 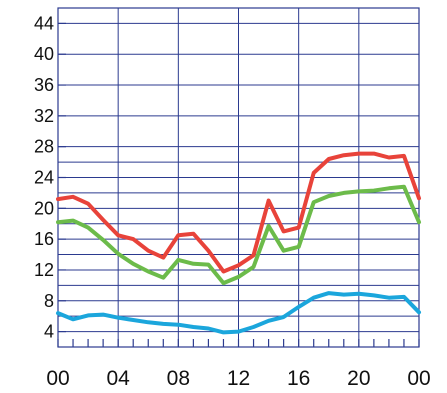 I want to click on x-tick-label-6: 00, so click(x=418, y=378).